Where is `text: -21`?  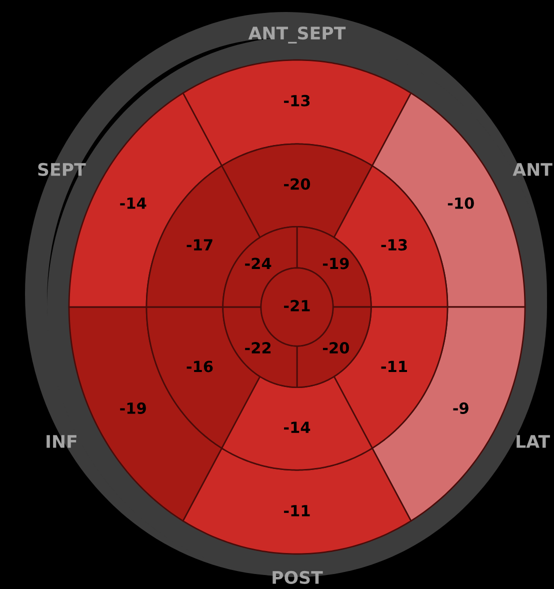
text: -21 is located at coordinates (297, 306).